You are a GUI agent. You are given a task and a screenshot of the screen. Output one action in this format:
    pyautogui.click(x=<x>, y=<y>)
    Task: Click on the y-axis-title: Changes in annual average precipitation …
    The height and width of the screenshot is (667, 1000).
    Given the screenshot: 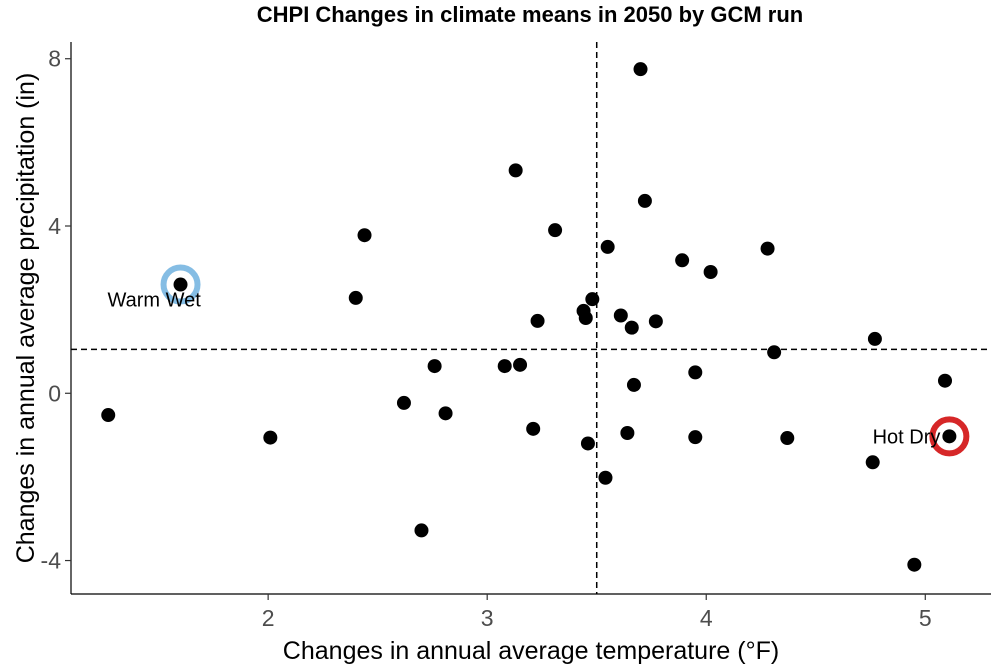 What is the action you would take?
    pyautogui.click(x=26, y=318)
    